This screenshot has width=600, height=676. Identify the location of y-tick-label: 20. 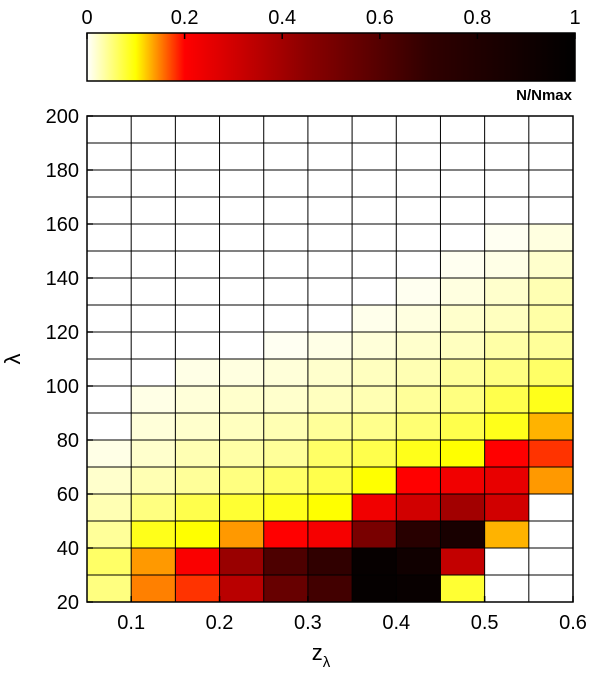
(68, 603).